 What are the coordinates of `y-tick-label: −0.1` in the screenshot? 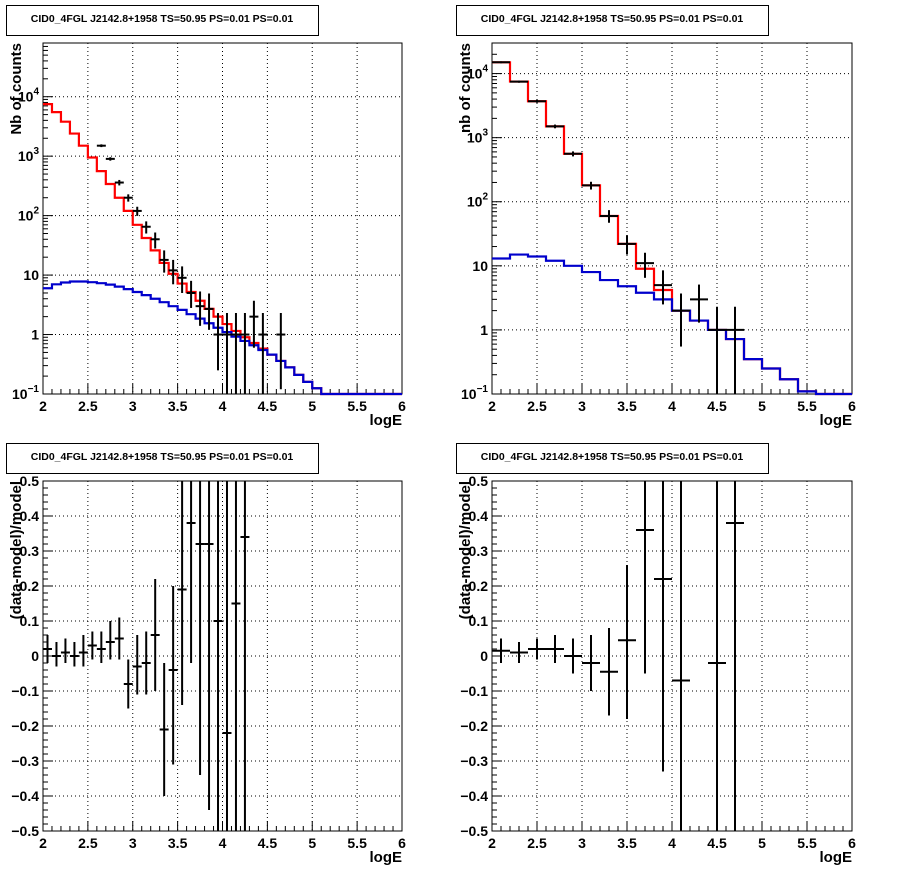 It's located at (25, 691).